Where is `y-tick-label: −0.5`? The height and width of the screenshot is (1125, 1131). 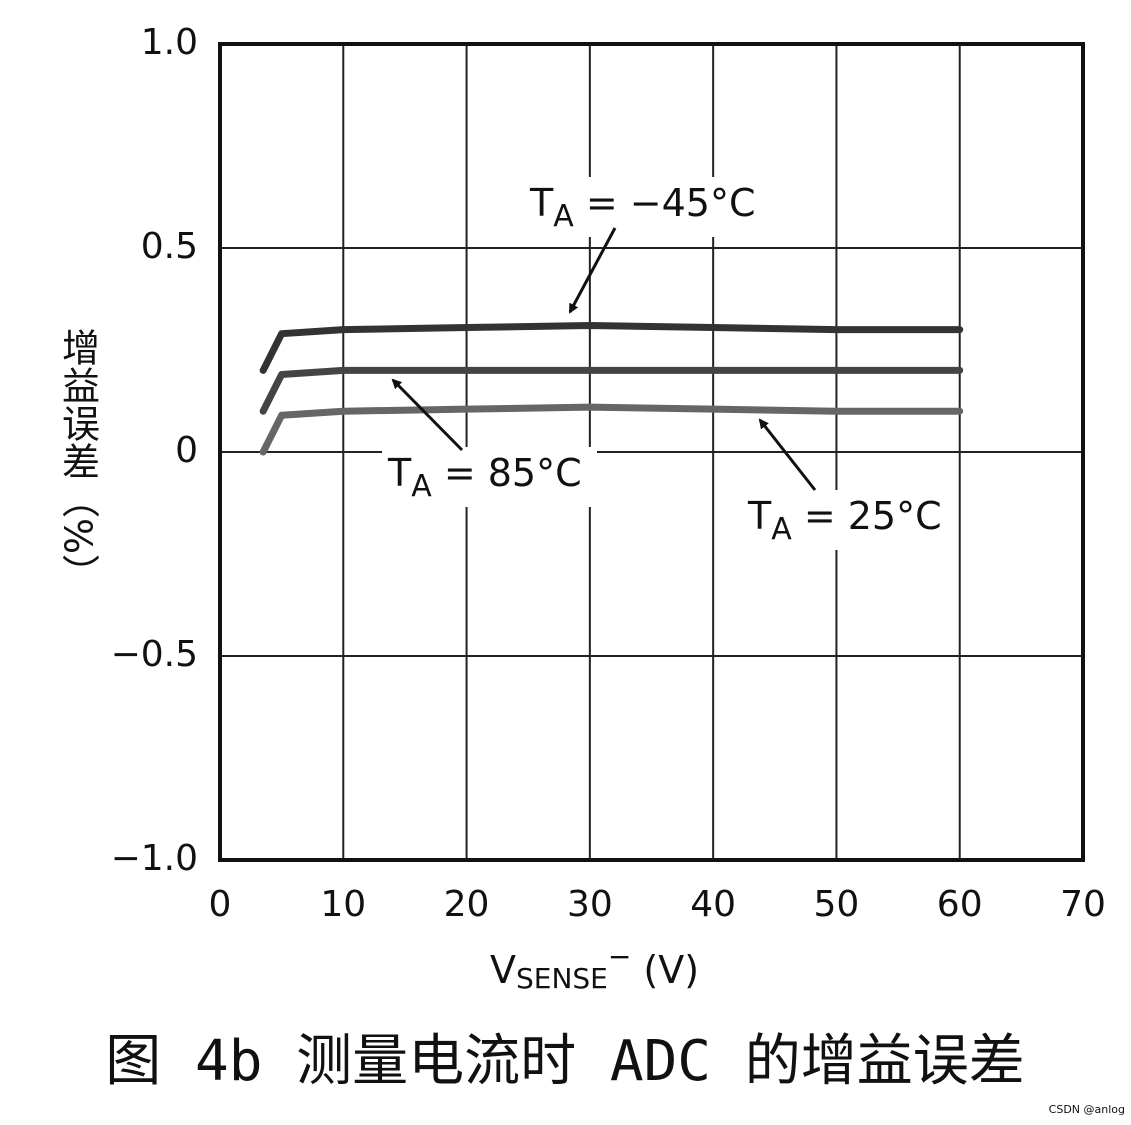
y-tick-label: −0.5 is located at coordinates (154, 654).